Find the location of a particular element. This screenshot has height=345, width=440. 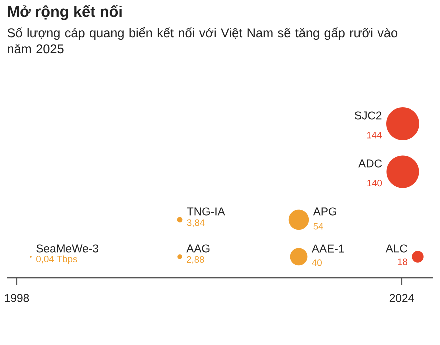

category-label: AAE-1 is located at coordinates (328, 248).